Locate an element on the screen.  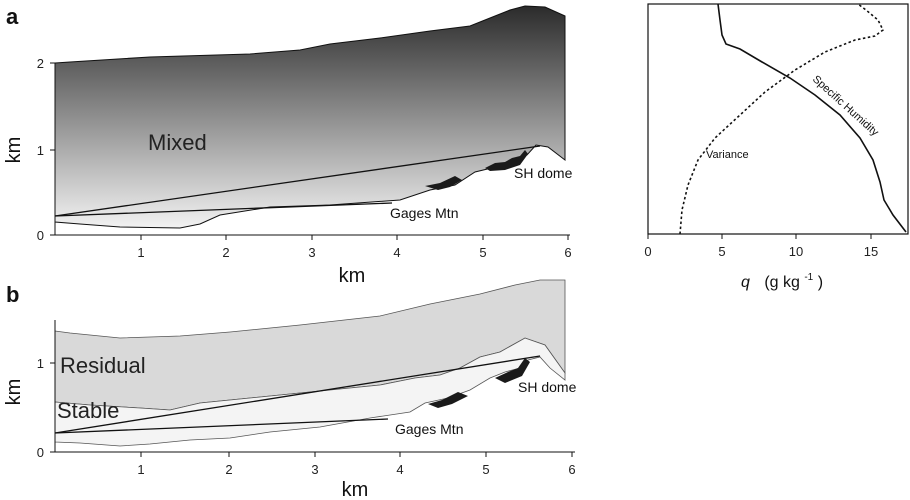
region-residual-label: Residual is located at coordinates (103, 365).